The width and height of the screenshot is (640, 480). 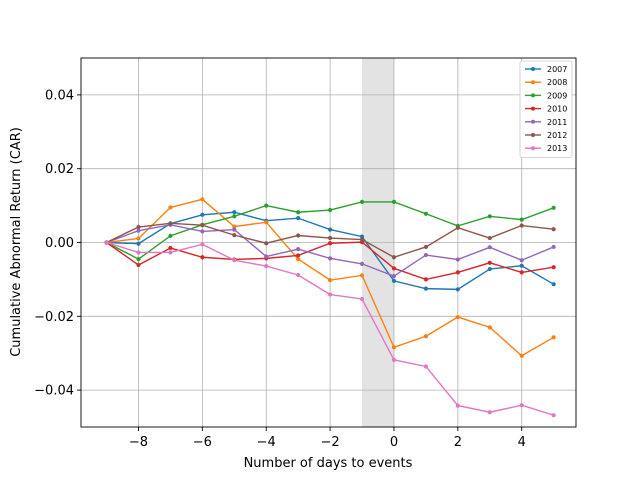 I want to click on y-tick-label: 0.02, so click(x=59, y=169).